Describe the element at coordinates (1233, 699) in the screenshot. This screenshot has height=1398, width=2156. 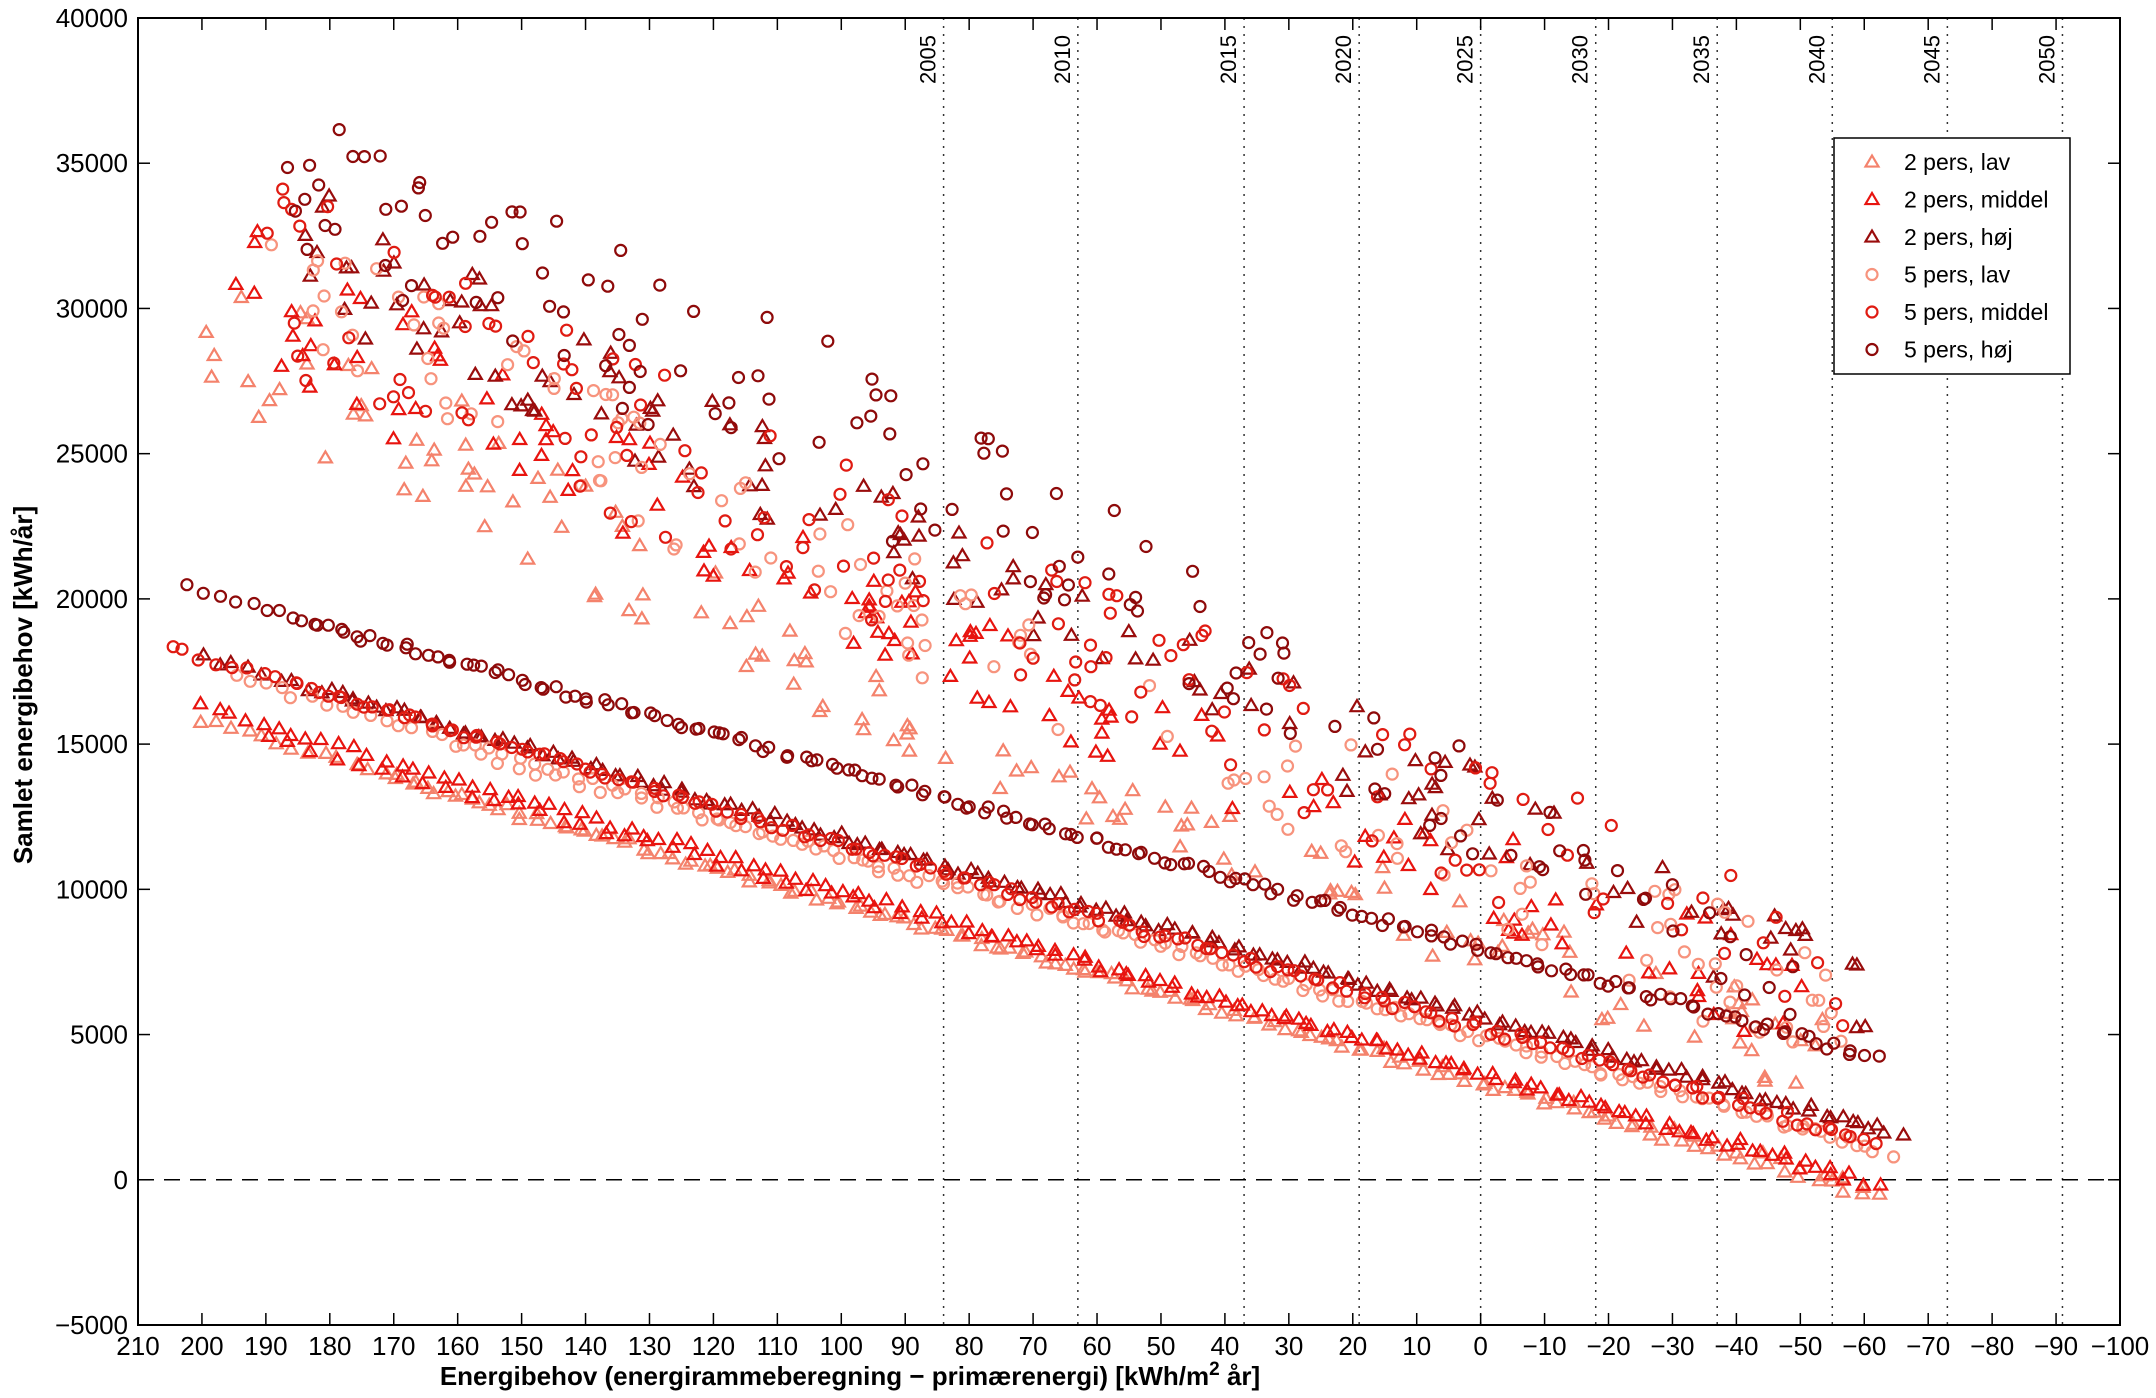
I see `point-1918` at that location.